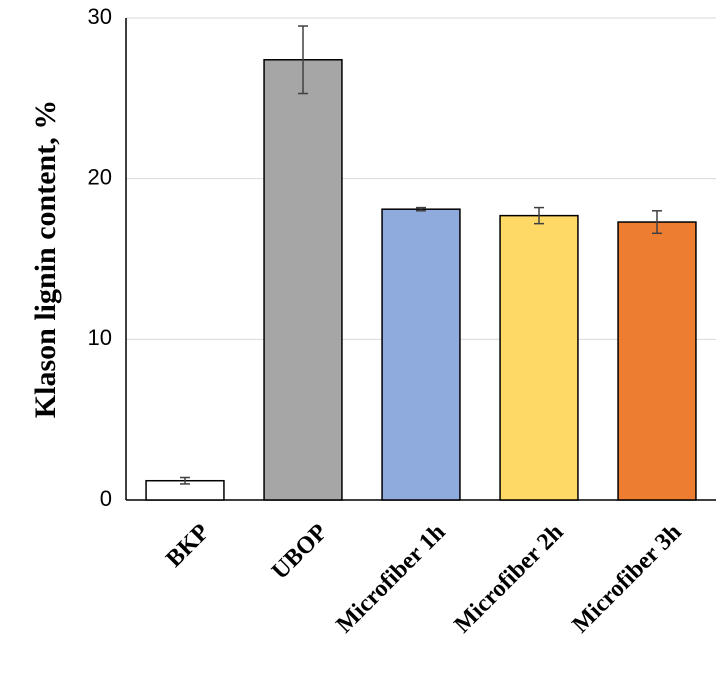 The width and height of the screenshot is (727, 681). What do you see at coordinates (300, 552) in the screenshot?
I see `x-tick-label: UBOP` at bounding box center [300, 552].